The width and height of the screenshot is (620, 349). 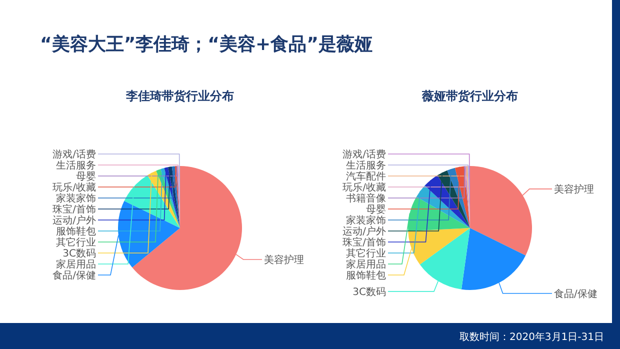 I want to click on text: 取数时间：2020年3月1日-31日, so click(x=531, y=337).